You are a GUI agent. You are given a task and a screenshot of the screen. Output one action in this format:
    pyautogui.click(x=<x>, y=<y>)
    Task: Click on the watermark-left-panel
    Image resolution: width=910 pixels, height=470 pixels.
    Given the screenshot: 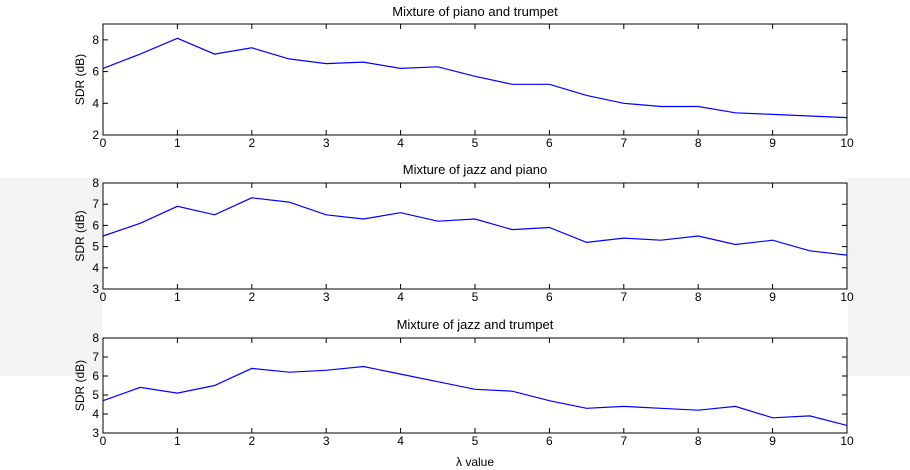 What is the action you would take?
    pyautogui.click(x=51, y=277)
    